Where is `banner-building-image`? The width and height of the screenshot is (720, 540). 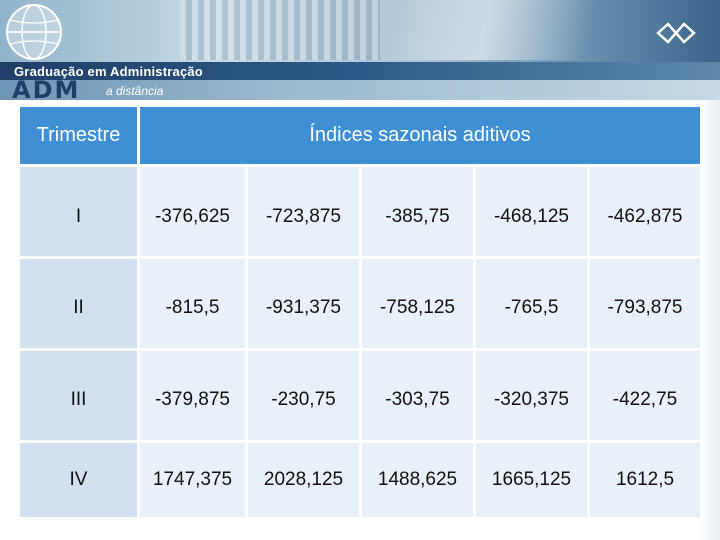 banner-building-image is located at coordinates (280, 30).